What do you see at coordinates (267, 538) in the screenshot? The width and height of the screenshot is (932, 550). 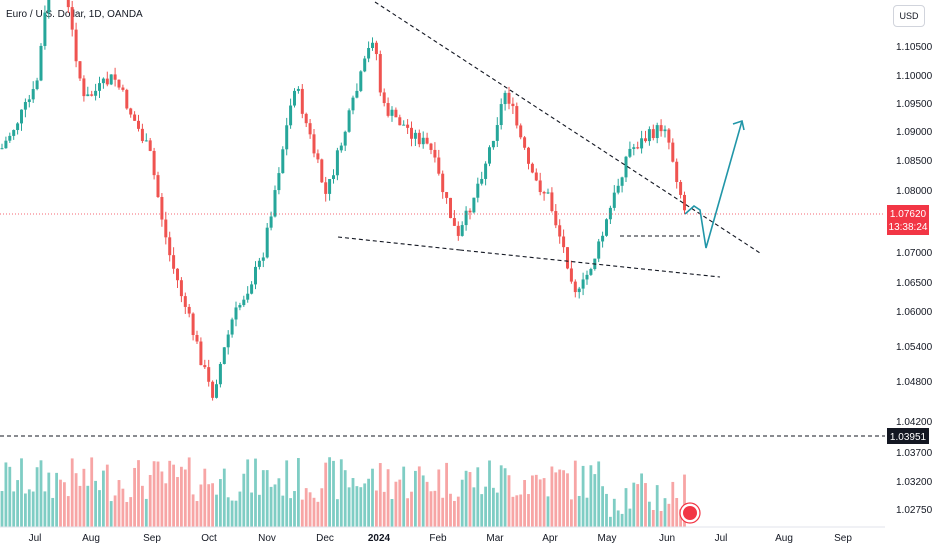 I see `time-tick-label: Nov` at bounding box center [267, 538].